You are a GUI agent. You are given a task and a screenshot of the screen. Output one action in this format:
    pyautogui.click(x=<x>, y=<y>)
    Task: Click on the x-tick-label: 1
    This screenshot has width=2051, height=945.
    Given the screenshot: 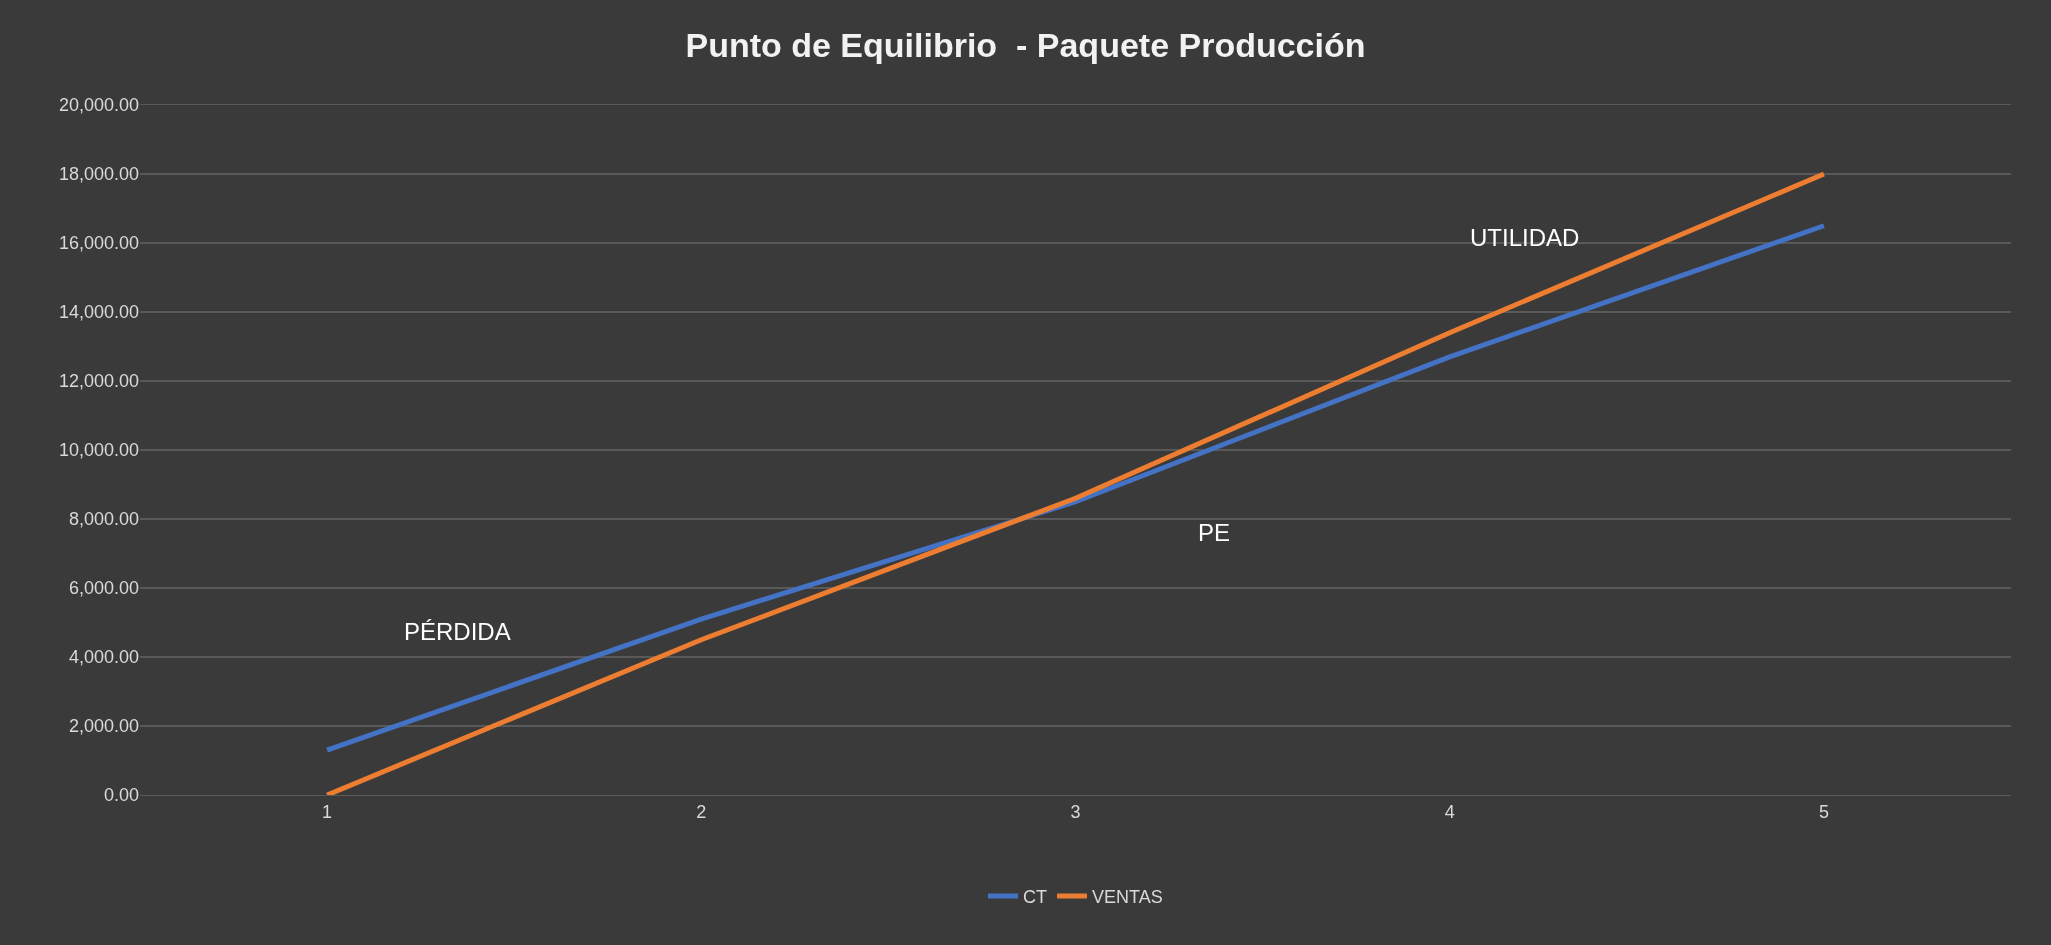 What is the action you would take?
    pyautogui.click(x=327, y=811)
    